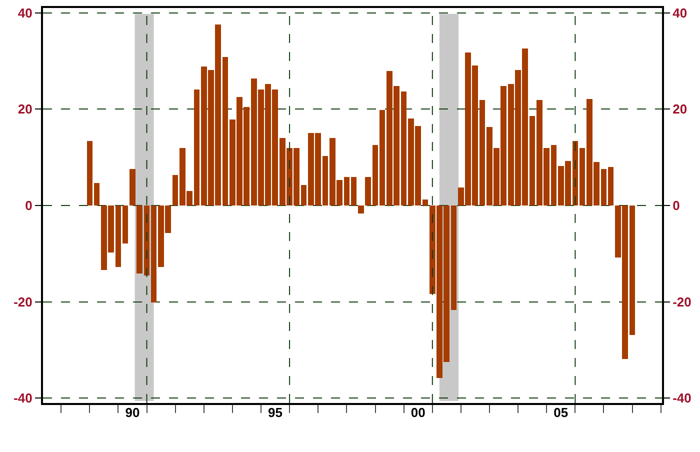  Describe the element at coordinates (561, 412) in the screenshot. I see `x-tick-label: 05` at that location.